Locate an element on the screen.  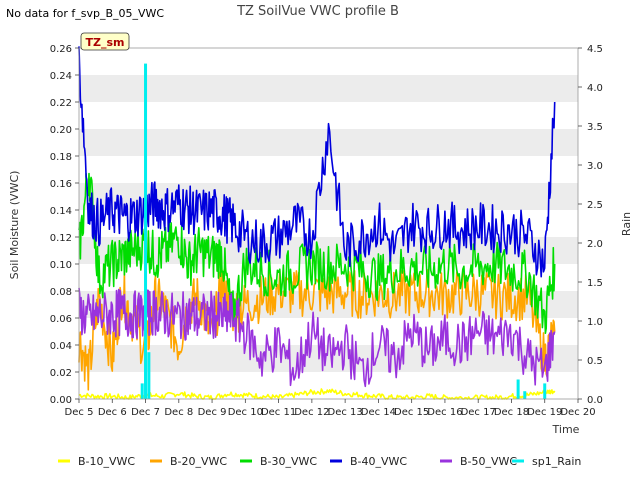
y2-tick-label: 3.0 is located at coordinates (595, 166).